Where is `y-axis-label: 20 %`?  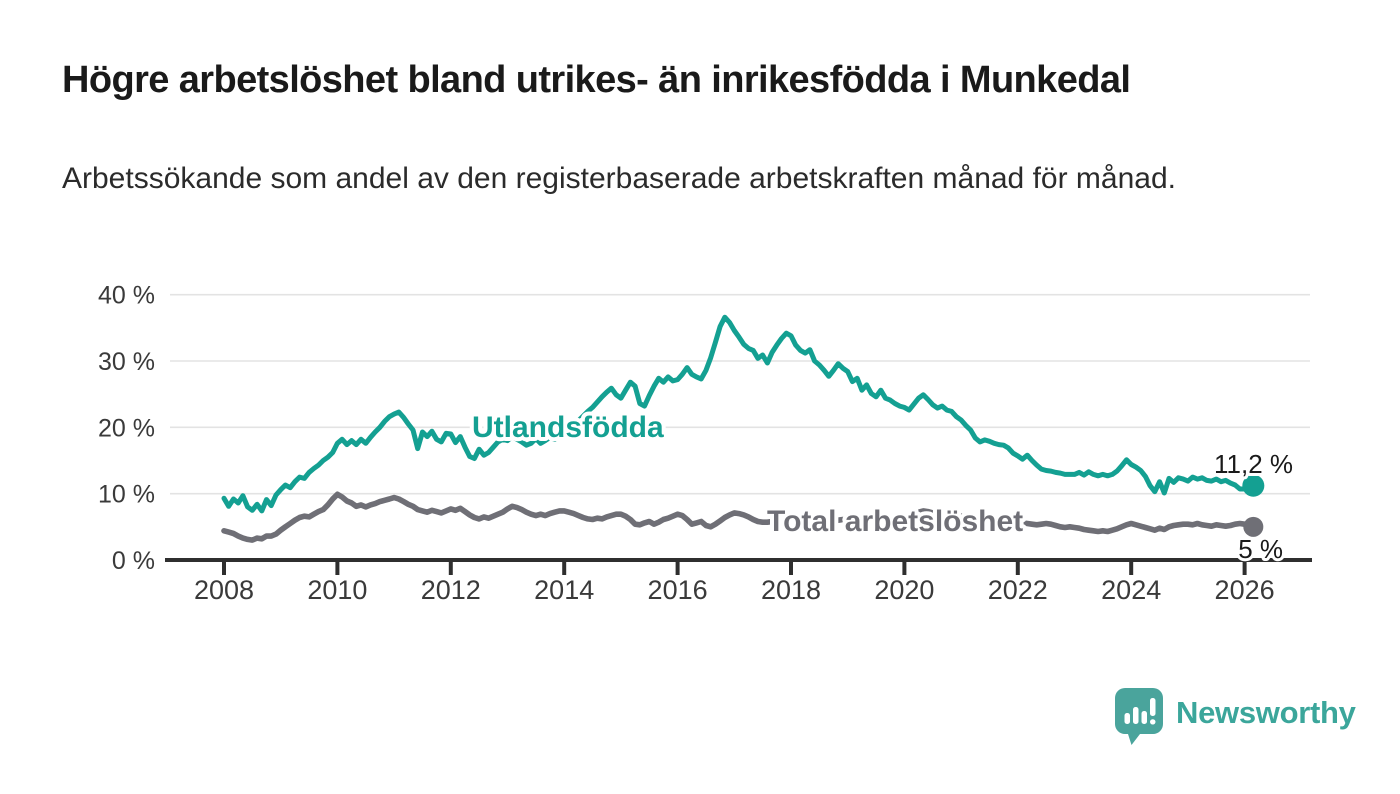 y-axis-label: 20 % is located at coordinates (126, 428).